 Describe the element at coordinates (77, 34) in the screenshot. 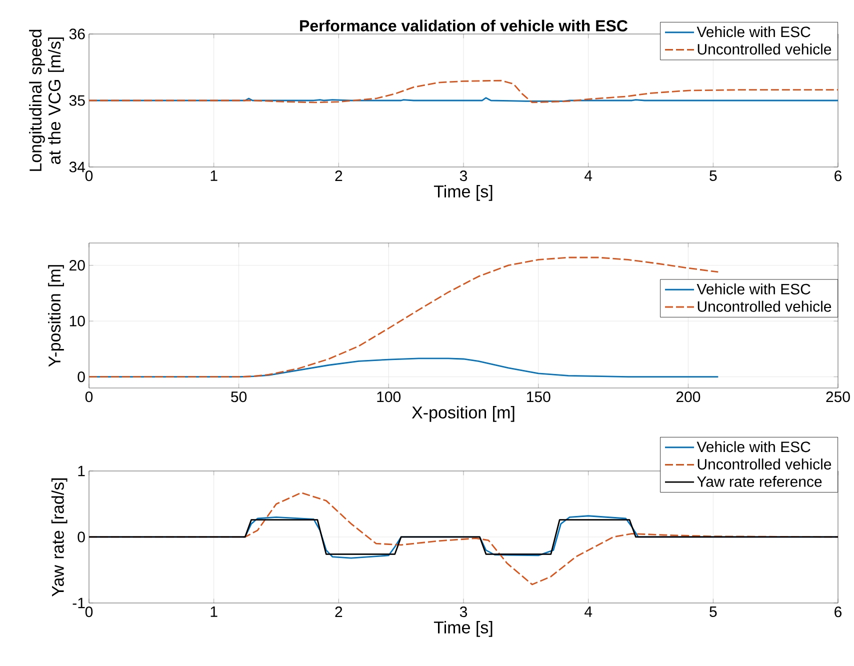

I see `y-tick-label: 36` at that location.